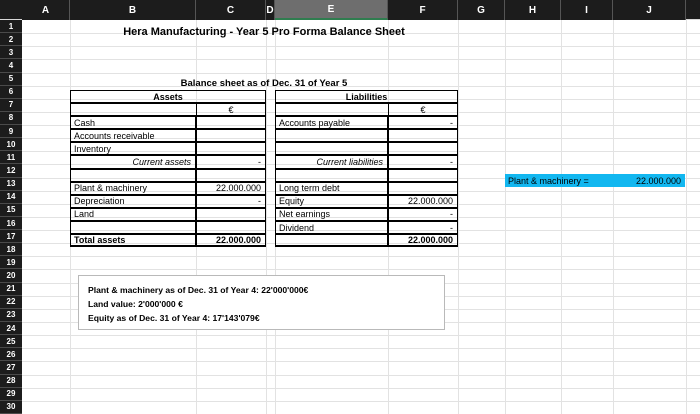 The width and height of the screenshot is (700, 414). Describe the element at coordinates (11, 394) in the screenshot. I see `row-header-29: 29` at that location.